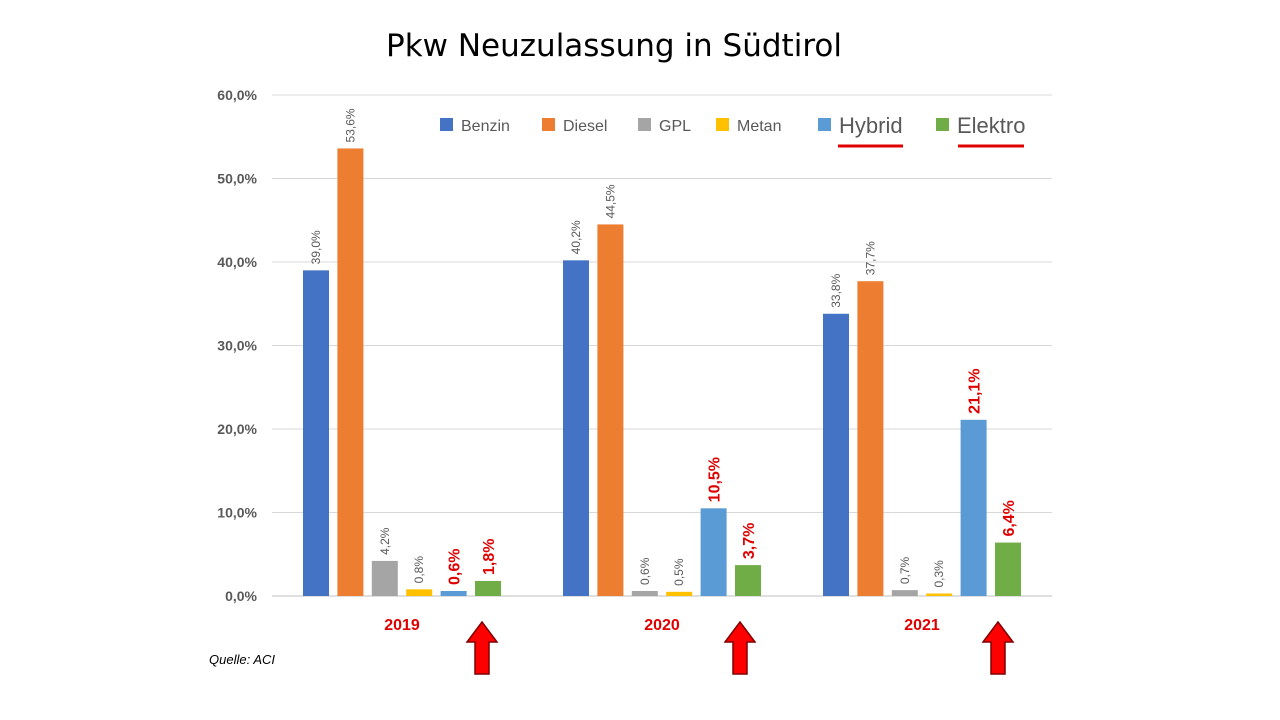 Image resolution: width=1280 pixels, height=720 pixels. I want to click on legend-swatch-benzin, so click(446, 124).